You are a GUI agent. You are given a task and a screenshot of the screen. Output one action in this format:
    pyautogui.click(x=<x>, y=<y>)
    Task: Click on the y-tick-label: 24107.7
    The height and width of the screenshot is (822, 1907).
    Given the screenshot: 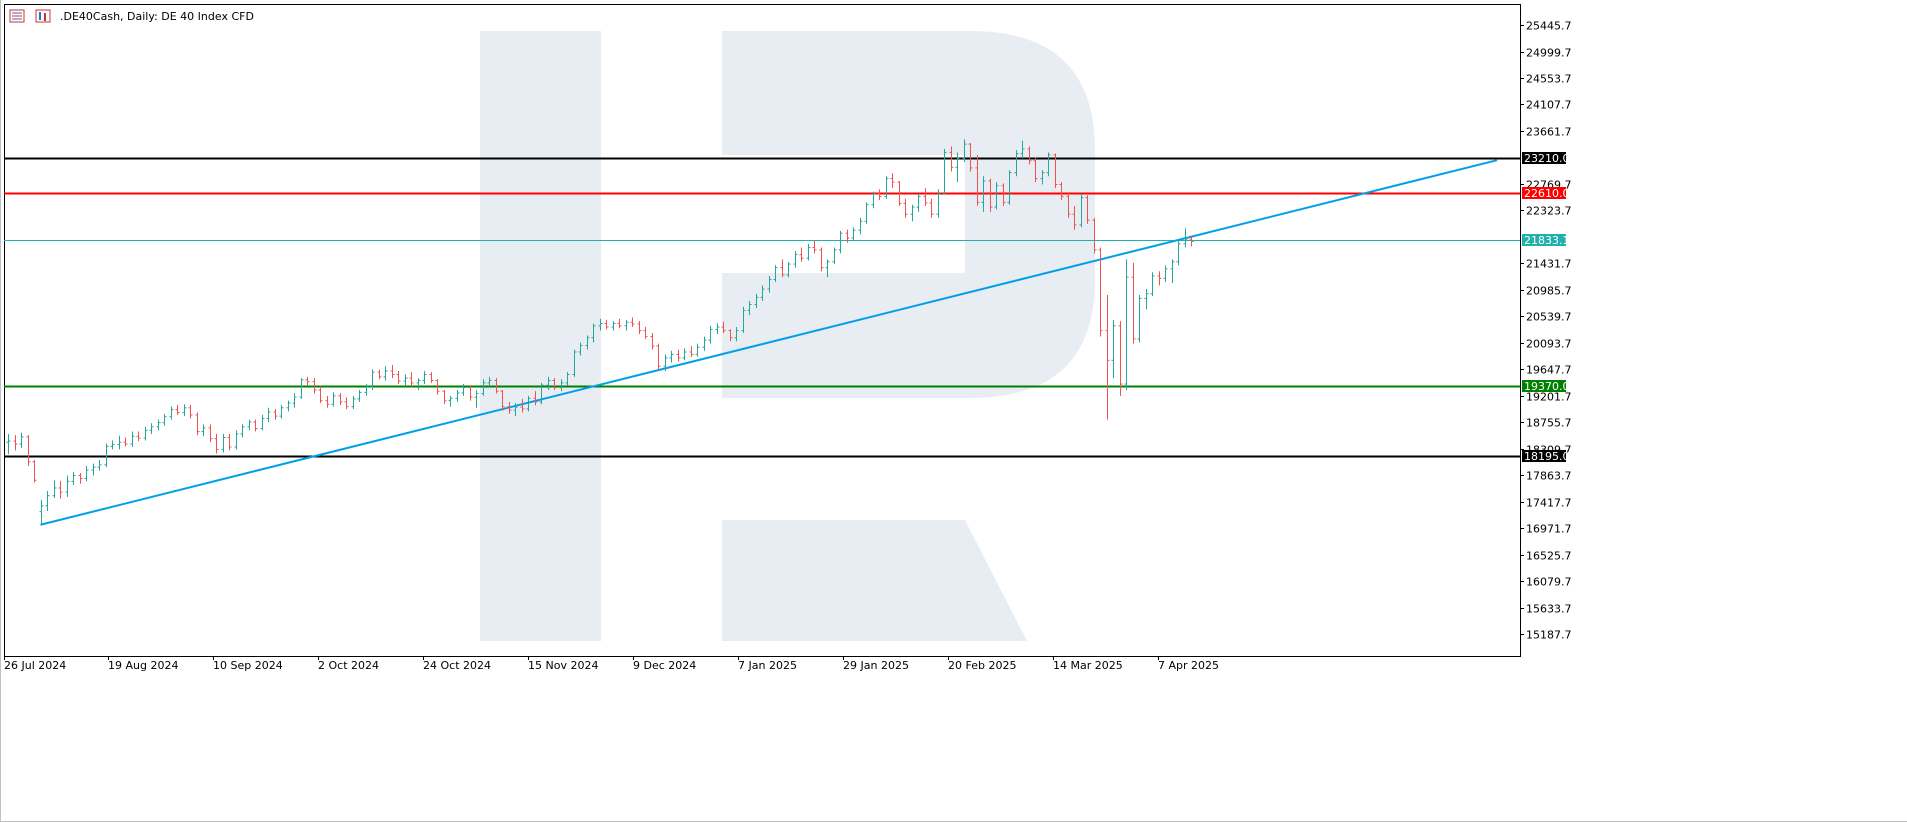 What is the action you would take?
    pyautogui.click(x=1549, y=105)
    